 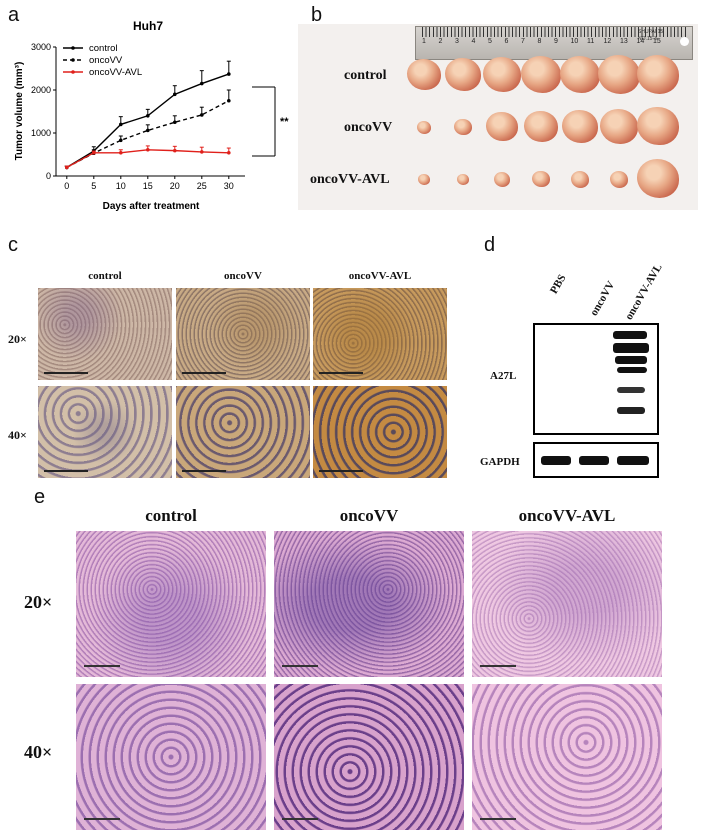 I want to click on ruler-numbers: 1 2 3 4 5 6 7 8 9 10 11 12 13 14 15, so click(x=547, y=44).